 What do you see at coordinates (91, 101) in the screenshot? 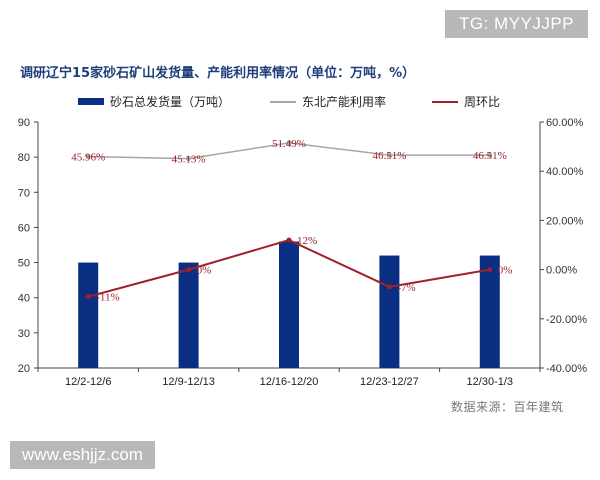
I see `legend-swatch-bar` at bounding box center [91, 101].